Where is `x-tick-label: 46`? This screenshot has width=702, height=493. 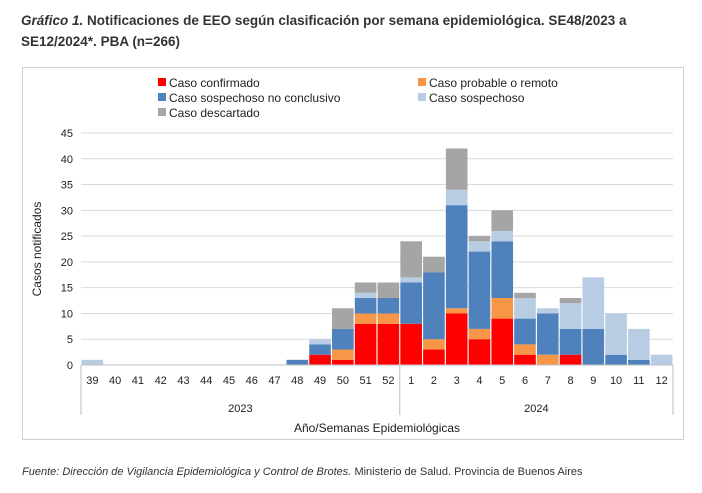
x-tick-label: 46 is located at coordinates (252, 381).